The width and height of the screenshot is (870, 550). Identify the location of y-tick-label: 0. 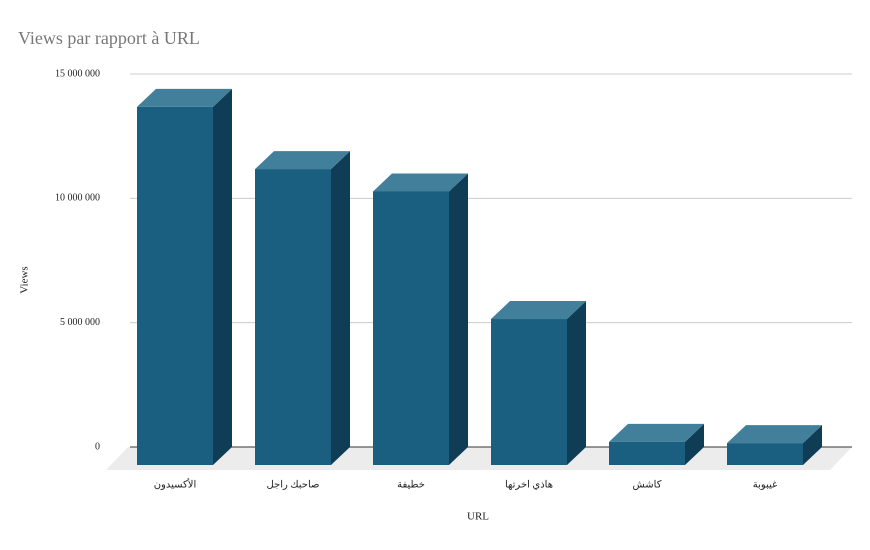
(97, 446).